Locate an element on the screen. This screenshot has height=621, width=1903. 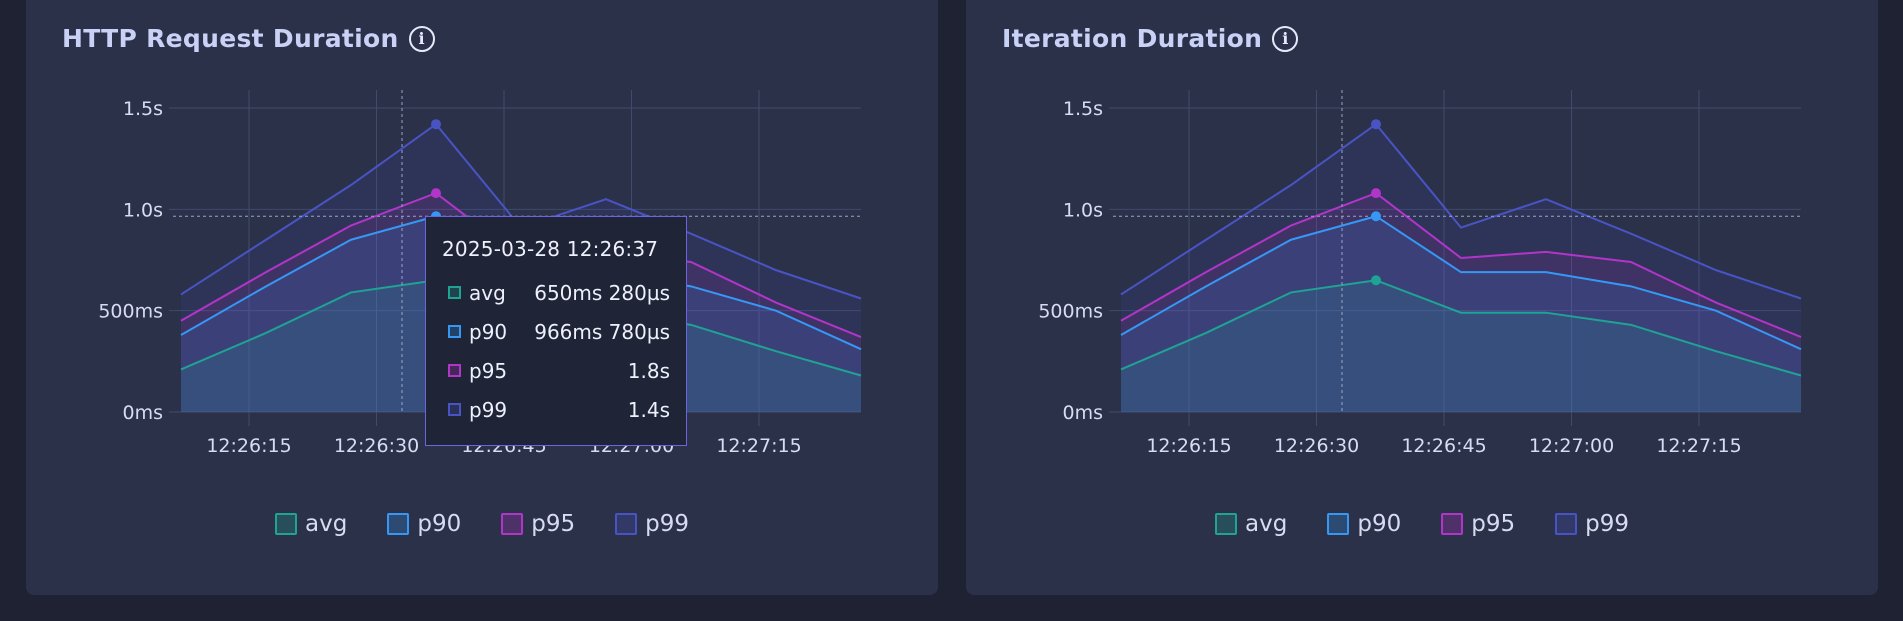
x-tick-label: 12:27:00 is located at coordinates (1571, 446).